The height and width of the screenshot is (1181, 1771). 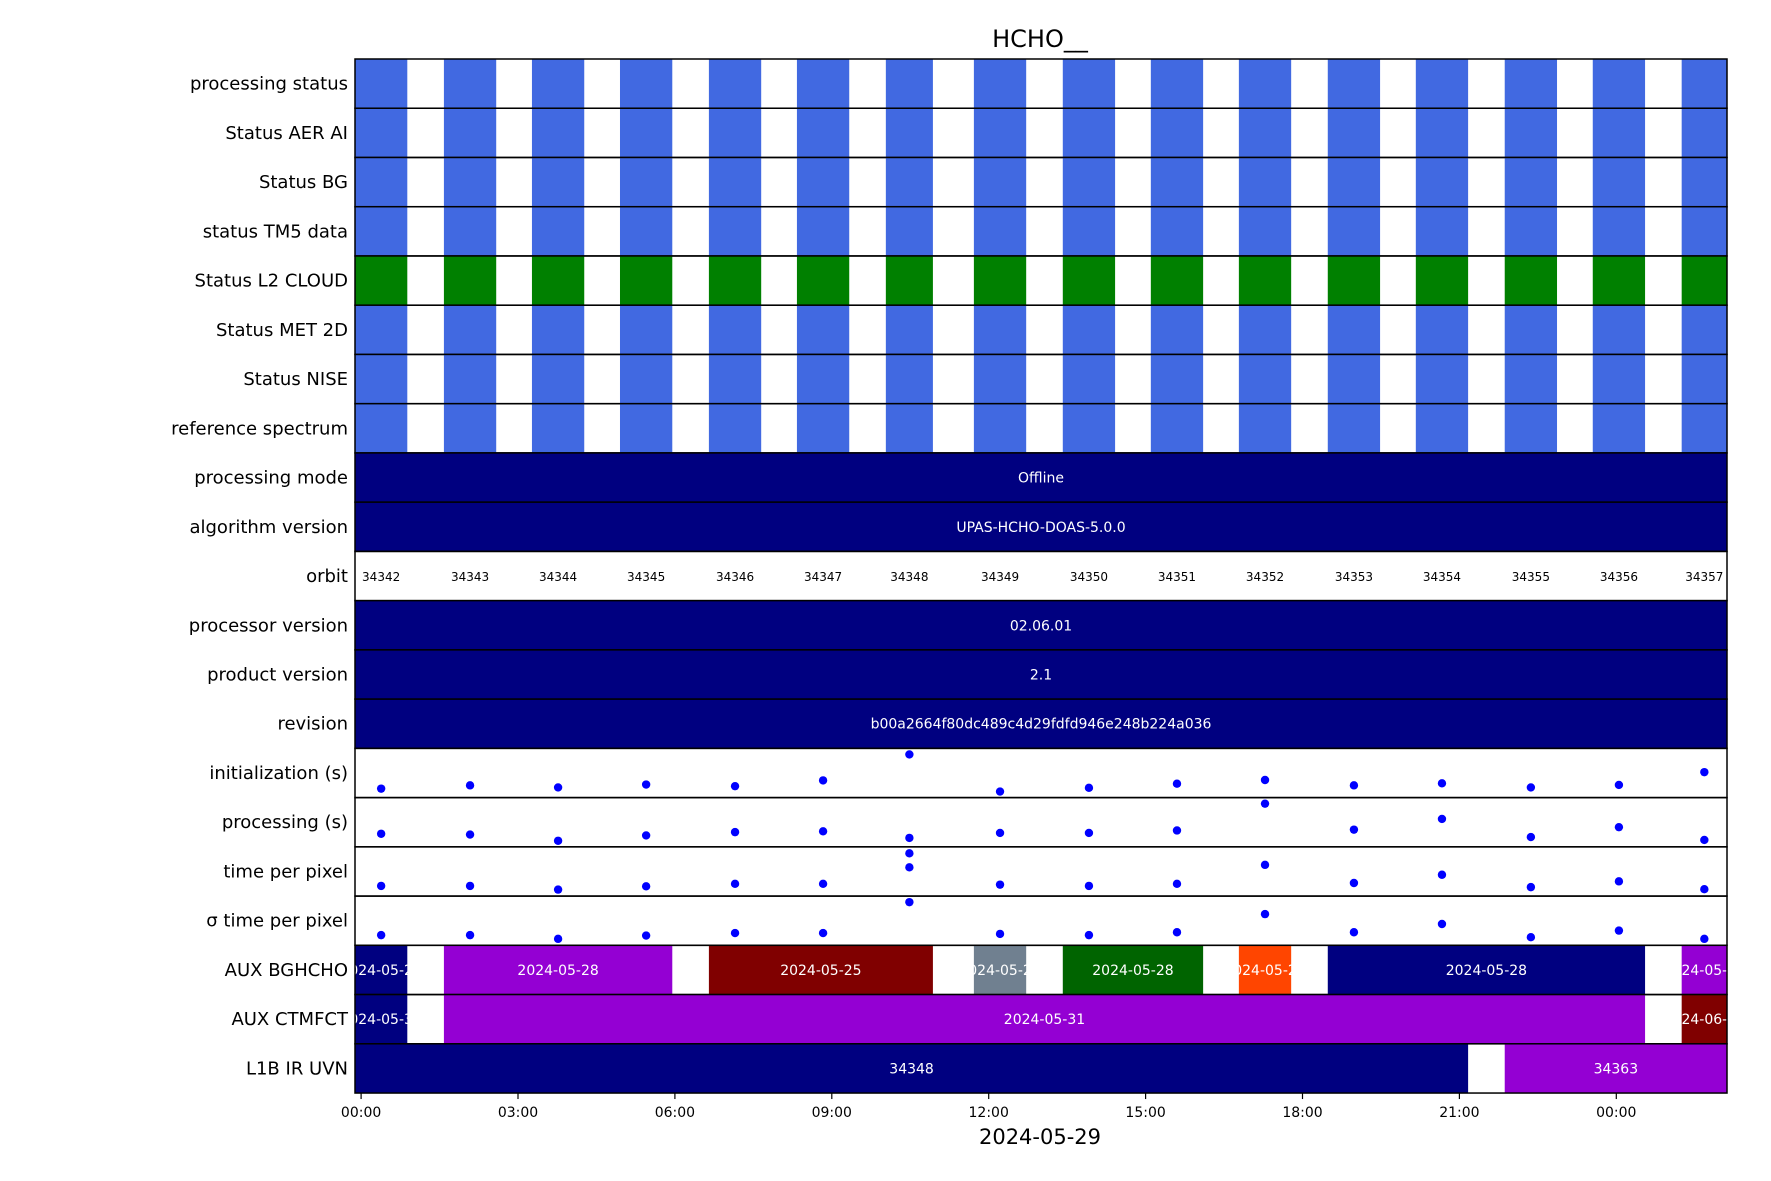 I want to click on row-4: Status L2 CLOUD, so click(x=961, y=280).